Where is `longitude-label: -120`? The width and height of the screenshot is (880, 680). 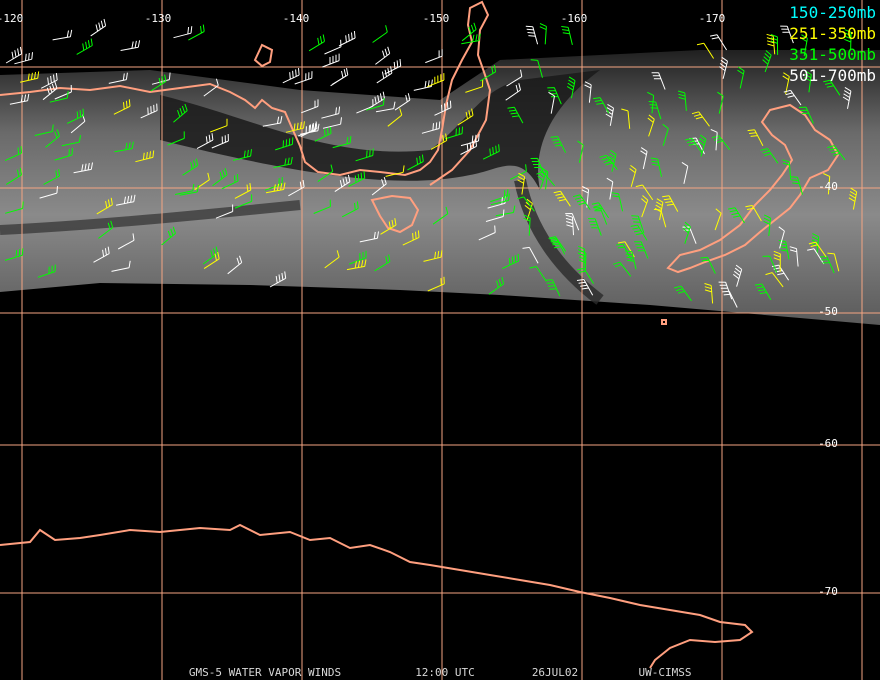 longitude-label: -120 is located at coordinates (11, 18).